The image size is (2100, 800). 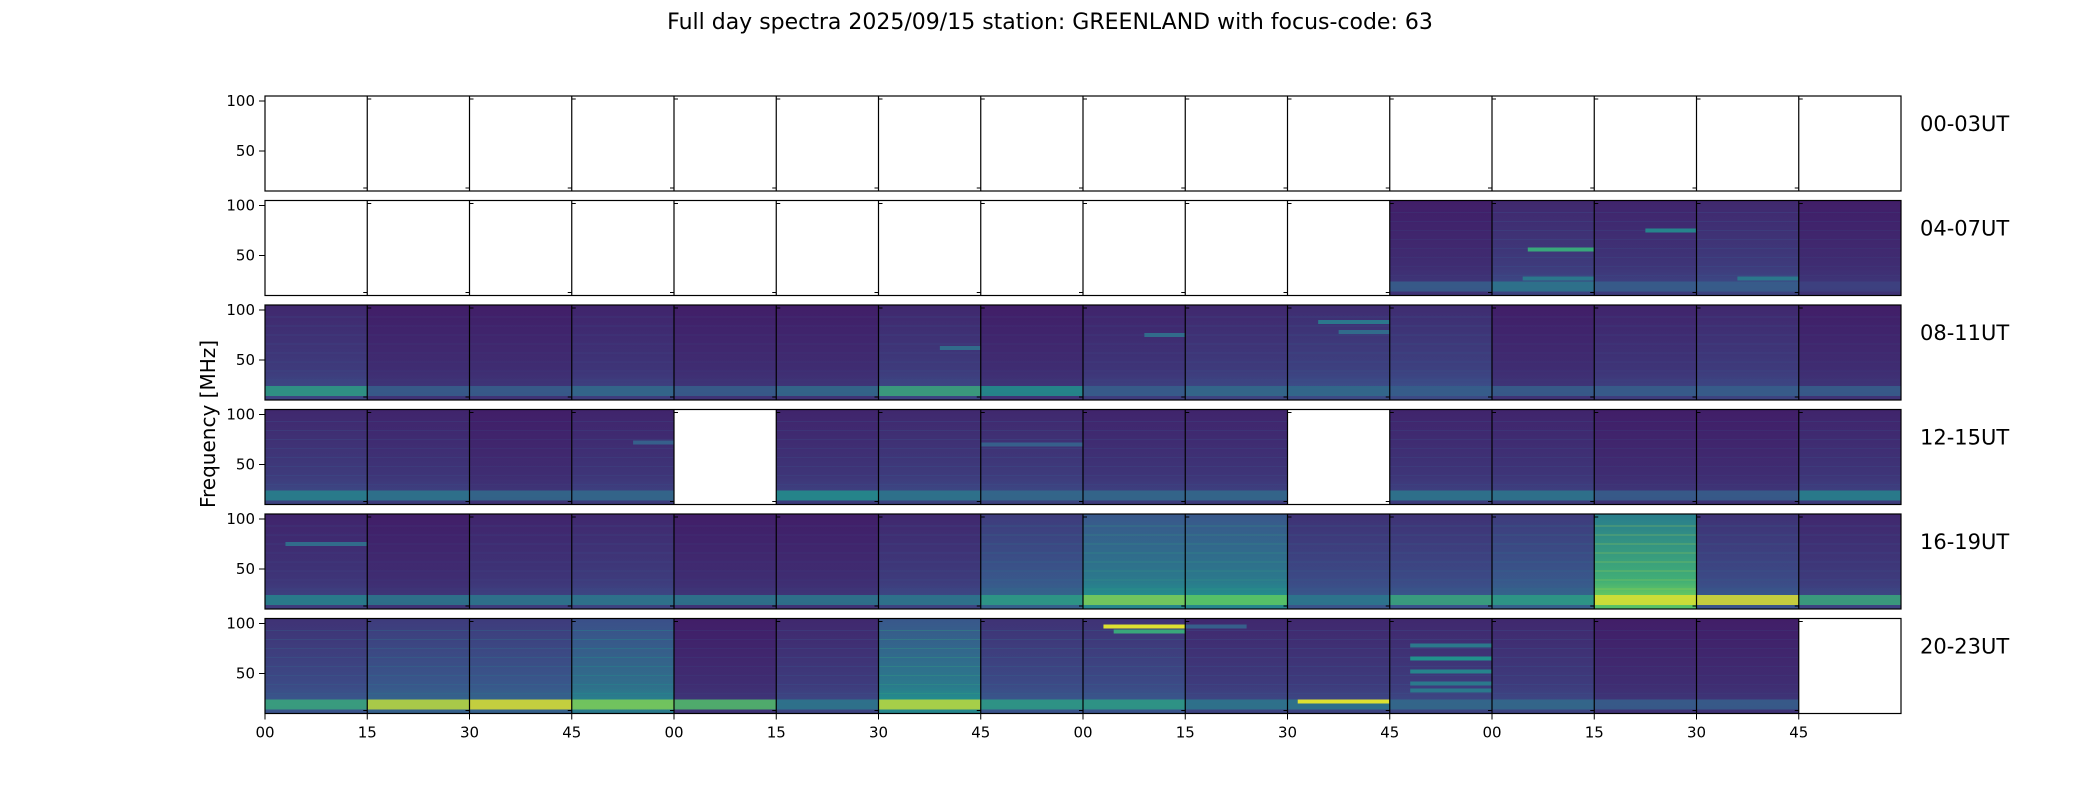 What do you see at coordinates (1964, 647) in the screenshot?
I see `row-label: 20-23UT` at bounding box center [1964, 647].